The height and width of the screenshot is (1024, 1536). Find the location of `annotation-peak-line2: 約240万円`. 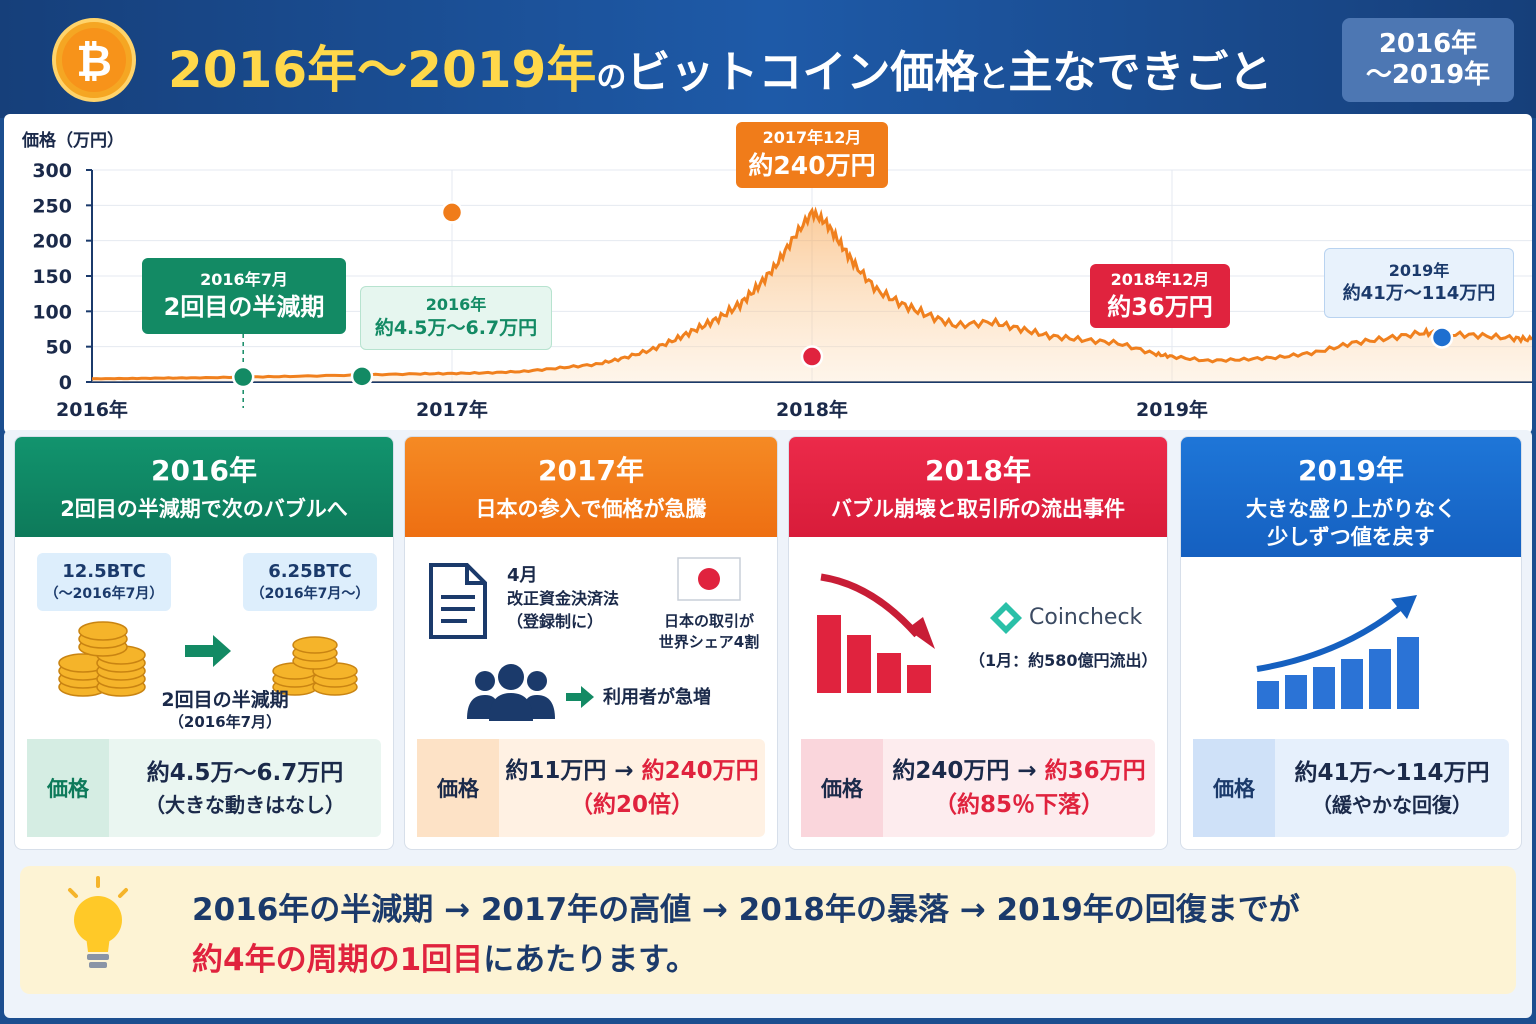

annotation-peak-line2: 約240万円 is located at coordinates (812, 165).